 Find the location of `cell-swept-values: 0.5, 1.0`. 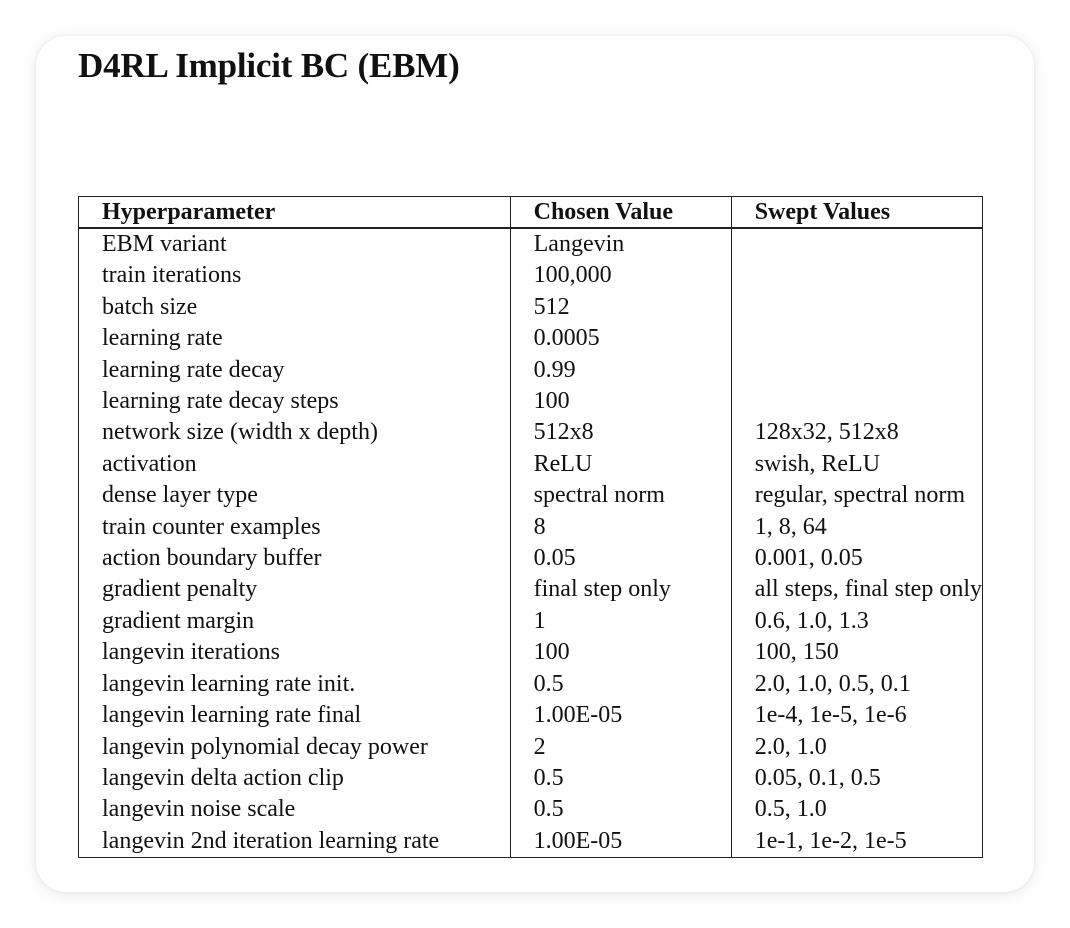

cell-swept-values: 0.5, 1.0 is located at coordinates (857, 810).